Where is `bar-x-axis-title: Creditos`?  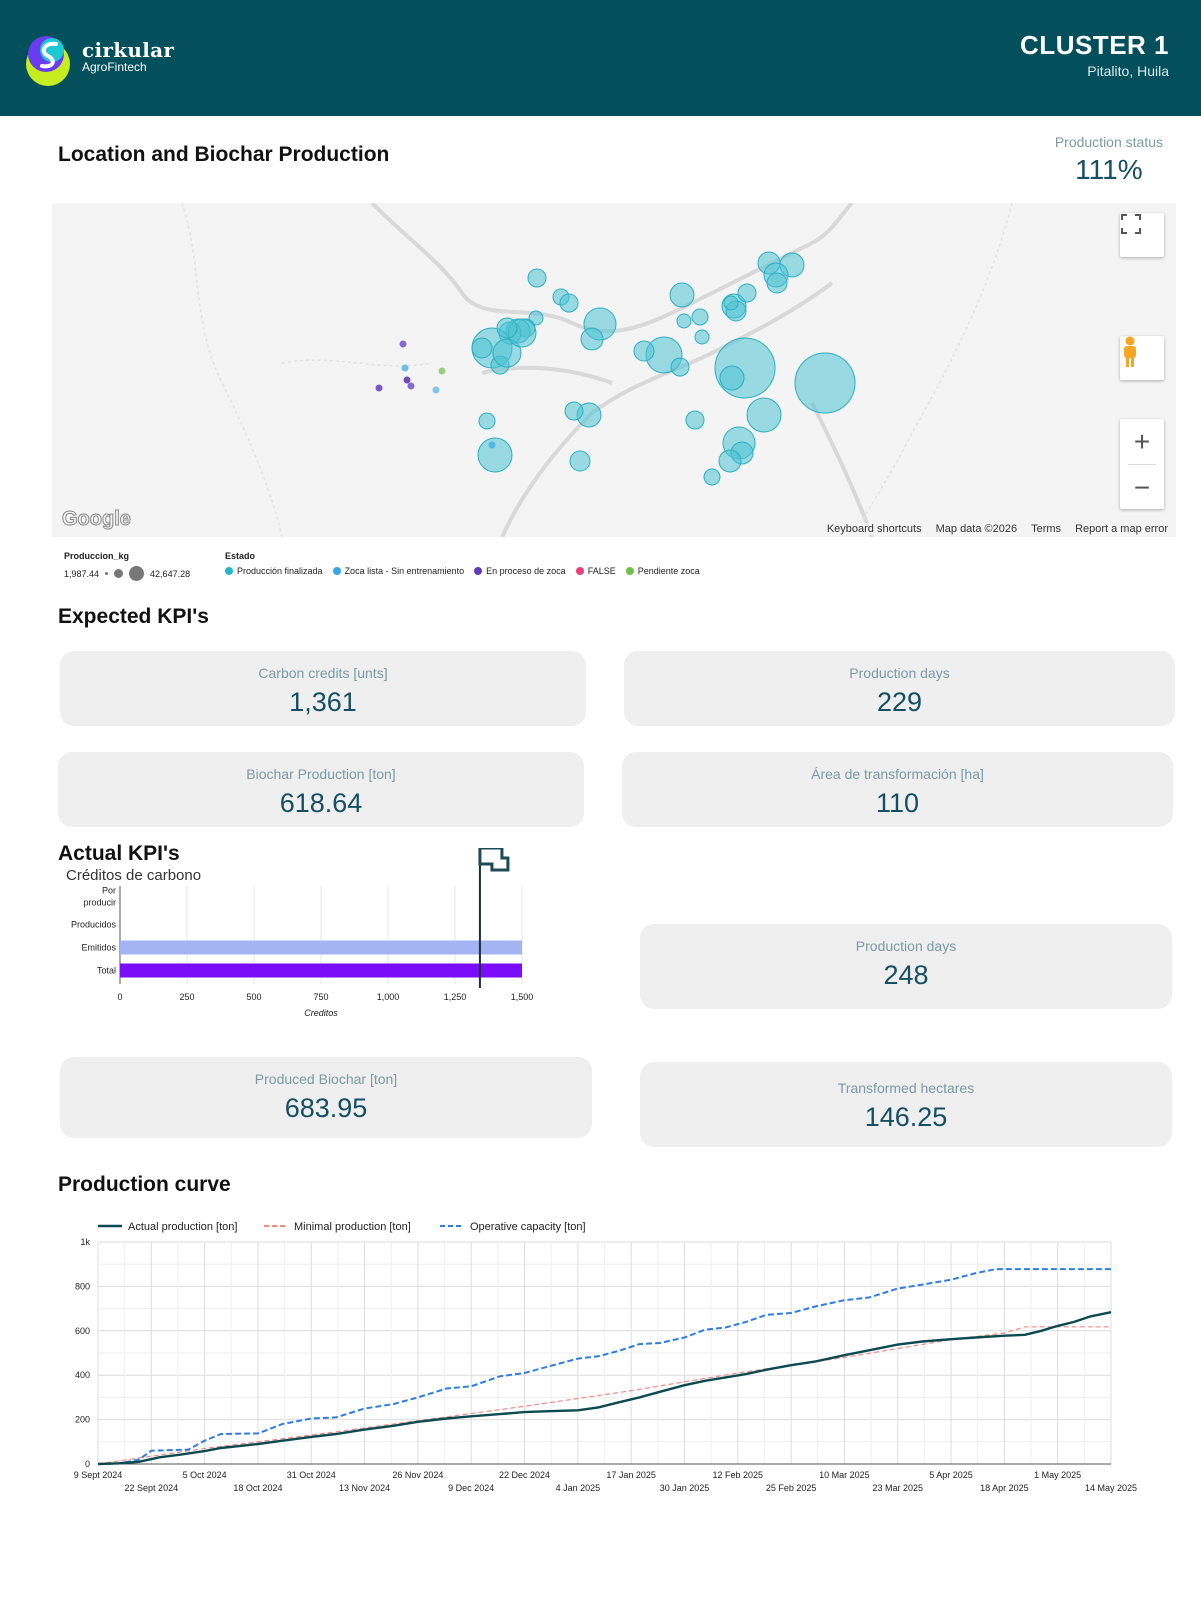 bar-x-axis-title: Creditos is located at coordinates (321, 1013).